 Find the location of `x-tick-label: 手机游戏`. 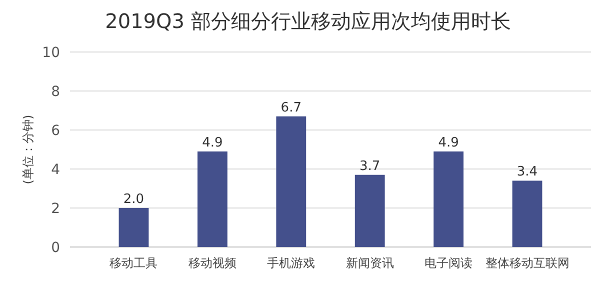

x-tick-label: 手机游戏 is located at coordinates (291, 263).